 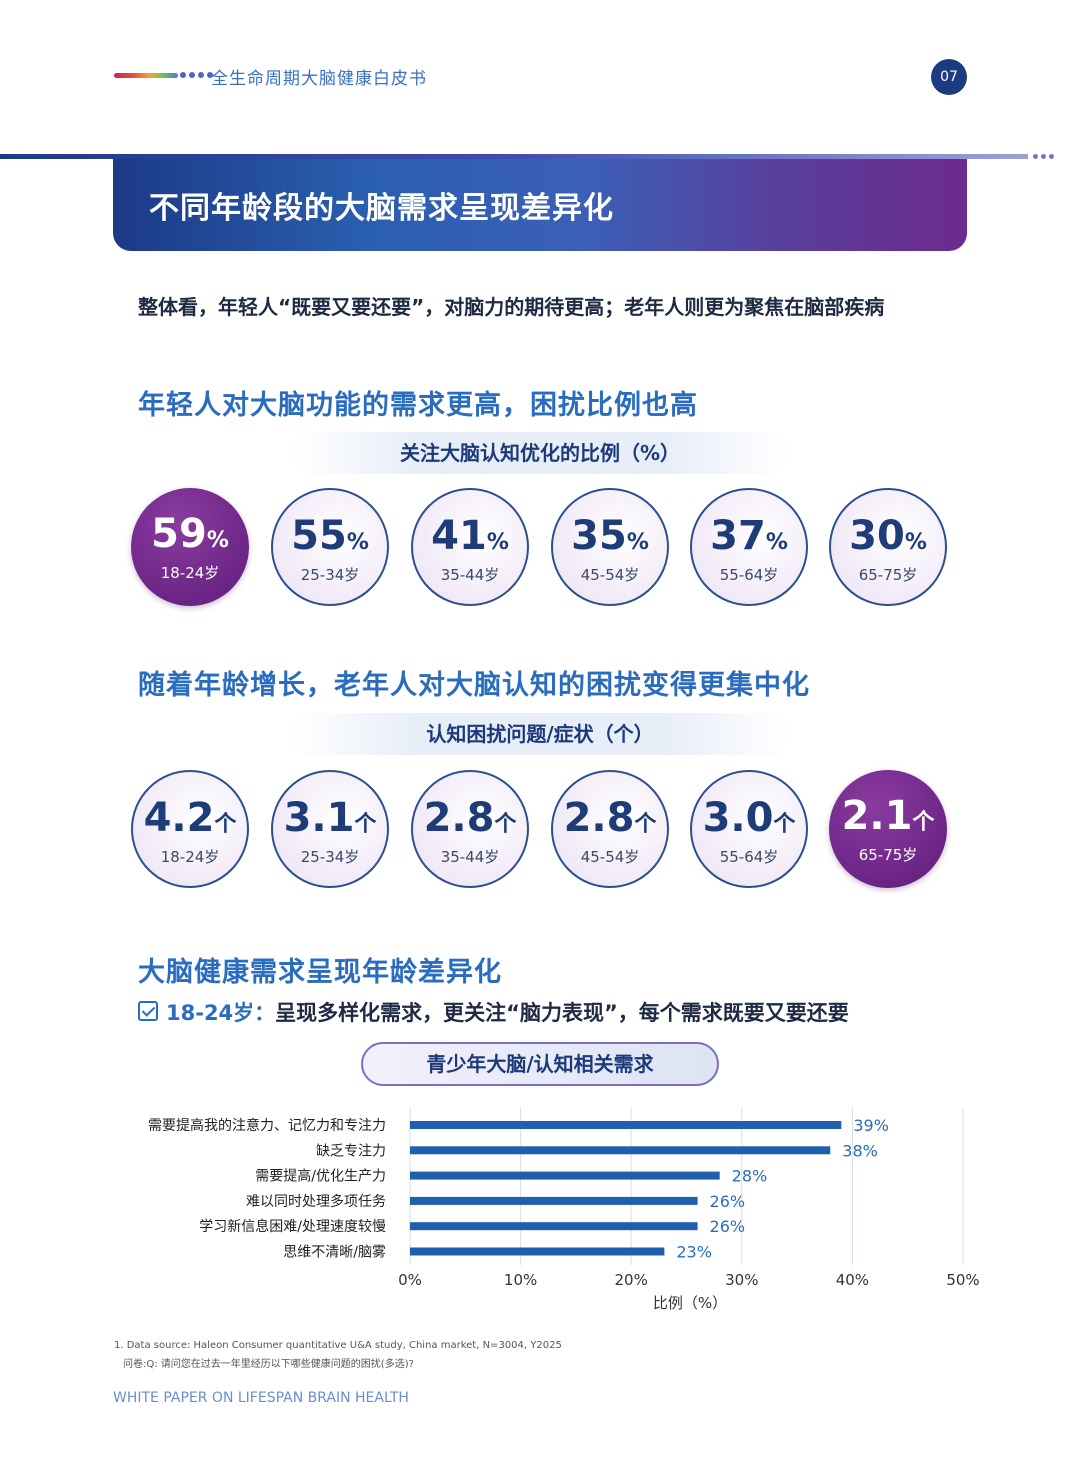 I want to click on percent-value: 35%, so click(x=610, y=539).